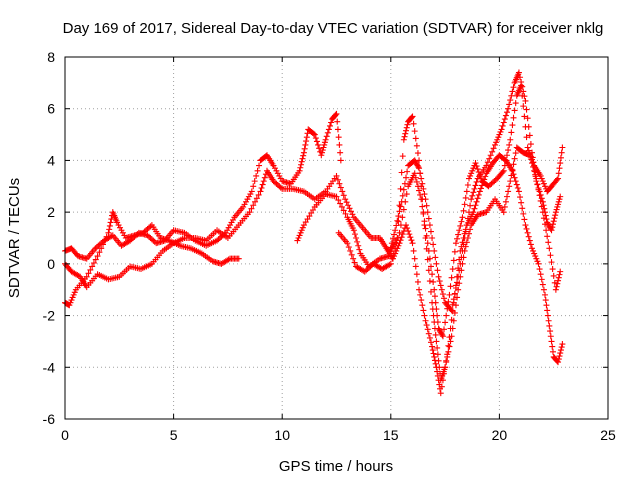 The width and height of the screenshot is (640, 480). I want to click on y-tick-label: 0, so click(51, 264).